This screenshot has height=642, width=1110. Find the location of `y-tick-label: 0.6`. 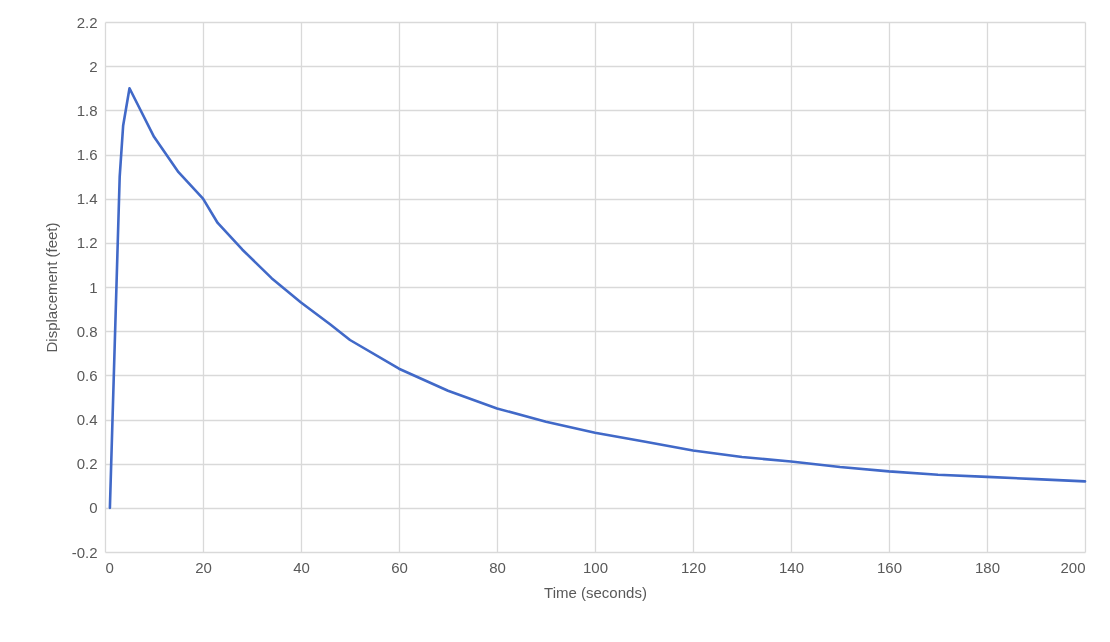

y-tick-label: 0.6 is located at coordinates (87, 375).